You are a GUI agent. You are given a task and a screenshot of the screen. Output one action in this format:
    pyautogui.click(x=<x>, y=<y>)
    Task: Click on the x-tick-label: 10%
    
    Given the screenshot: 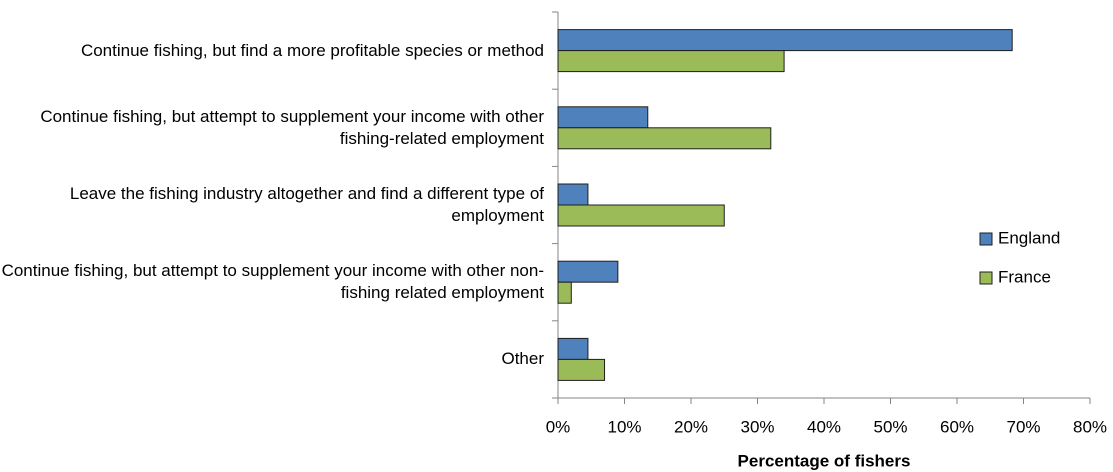 What is the action you would take?
    pyautogui.click(x=624, y=426)
    